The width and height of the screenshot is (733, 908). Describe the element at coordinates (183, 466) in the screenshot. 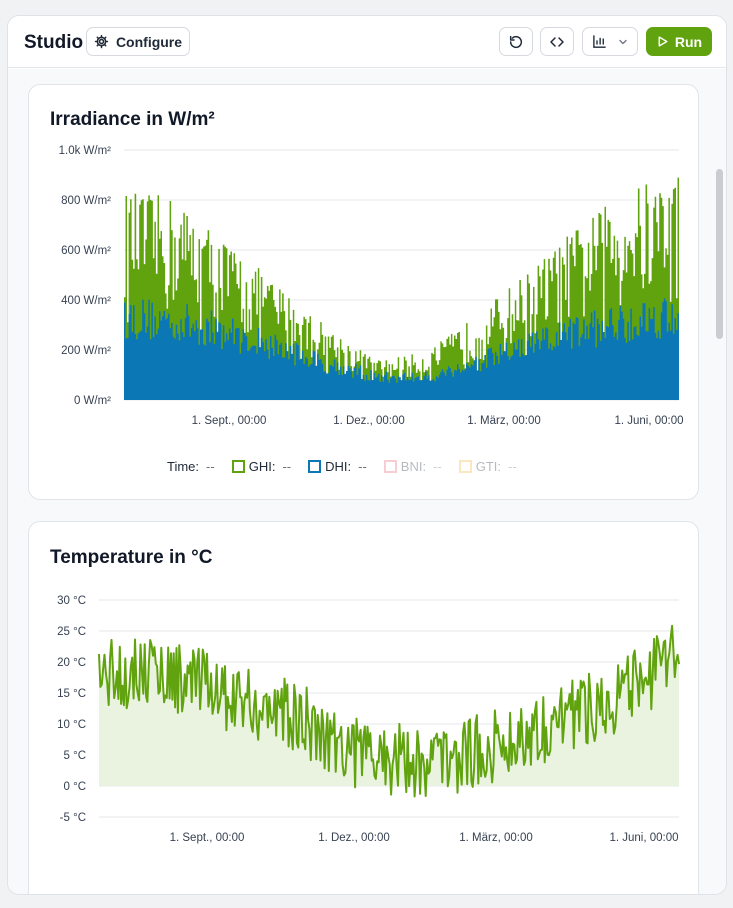

I see `legend-time-label: Time:` at that location.